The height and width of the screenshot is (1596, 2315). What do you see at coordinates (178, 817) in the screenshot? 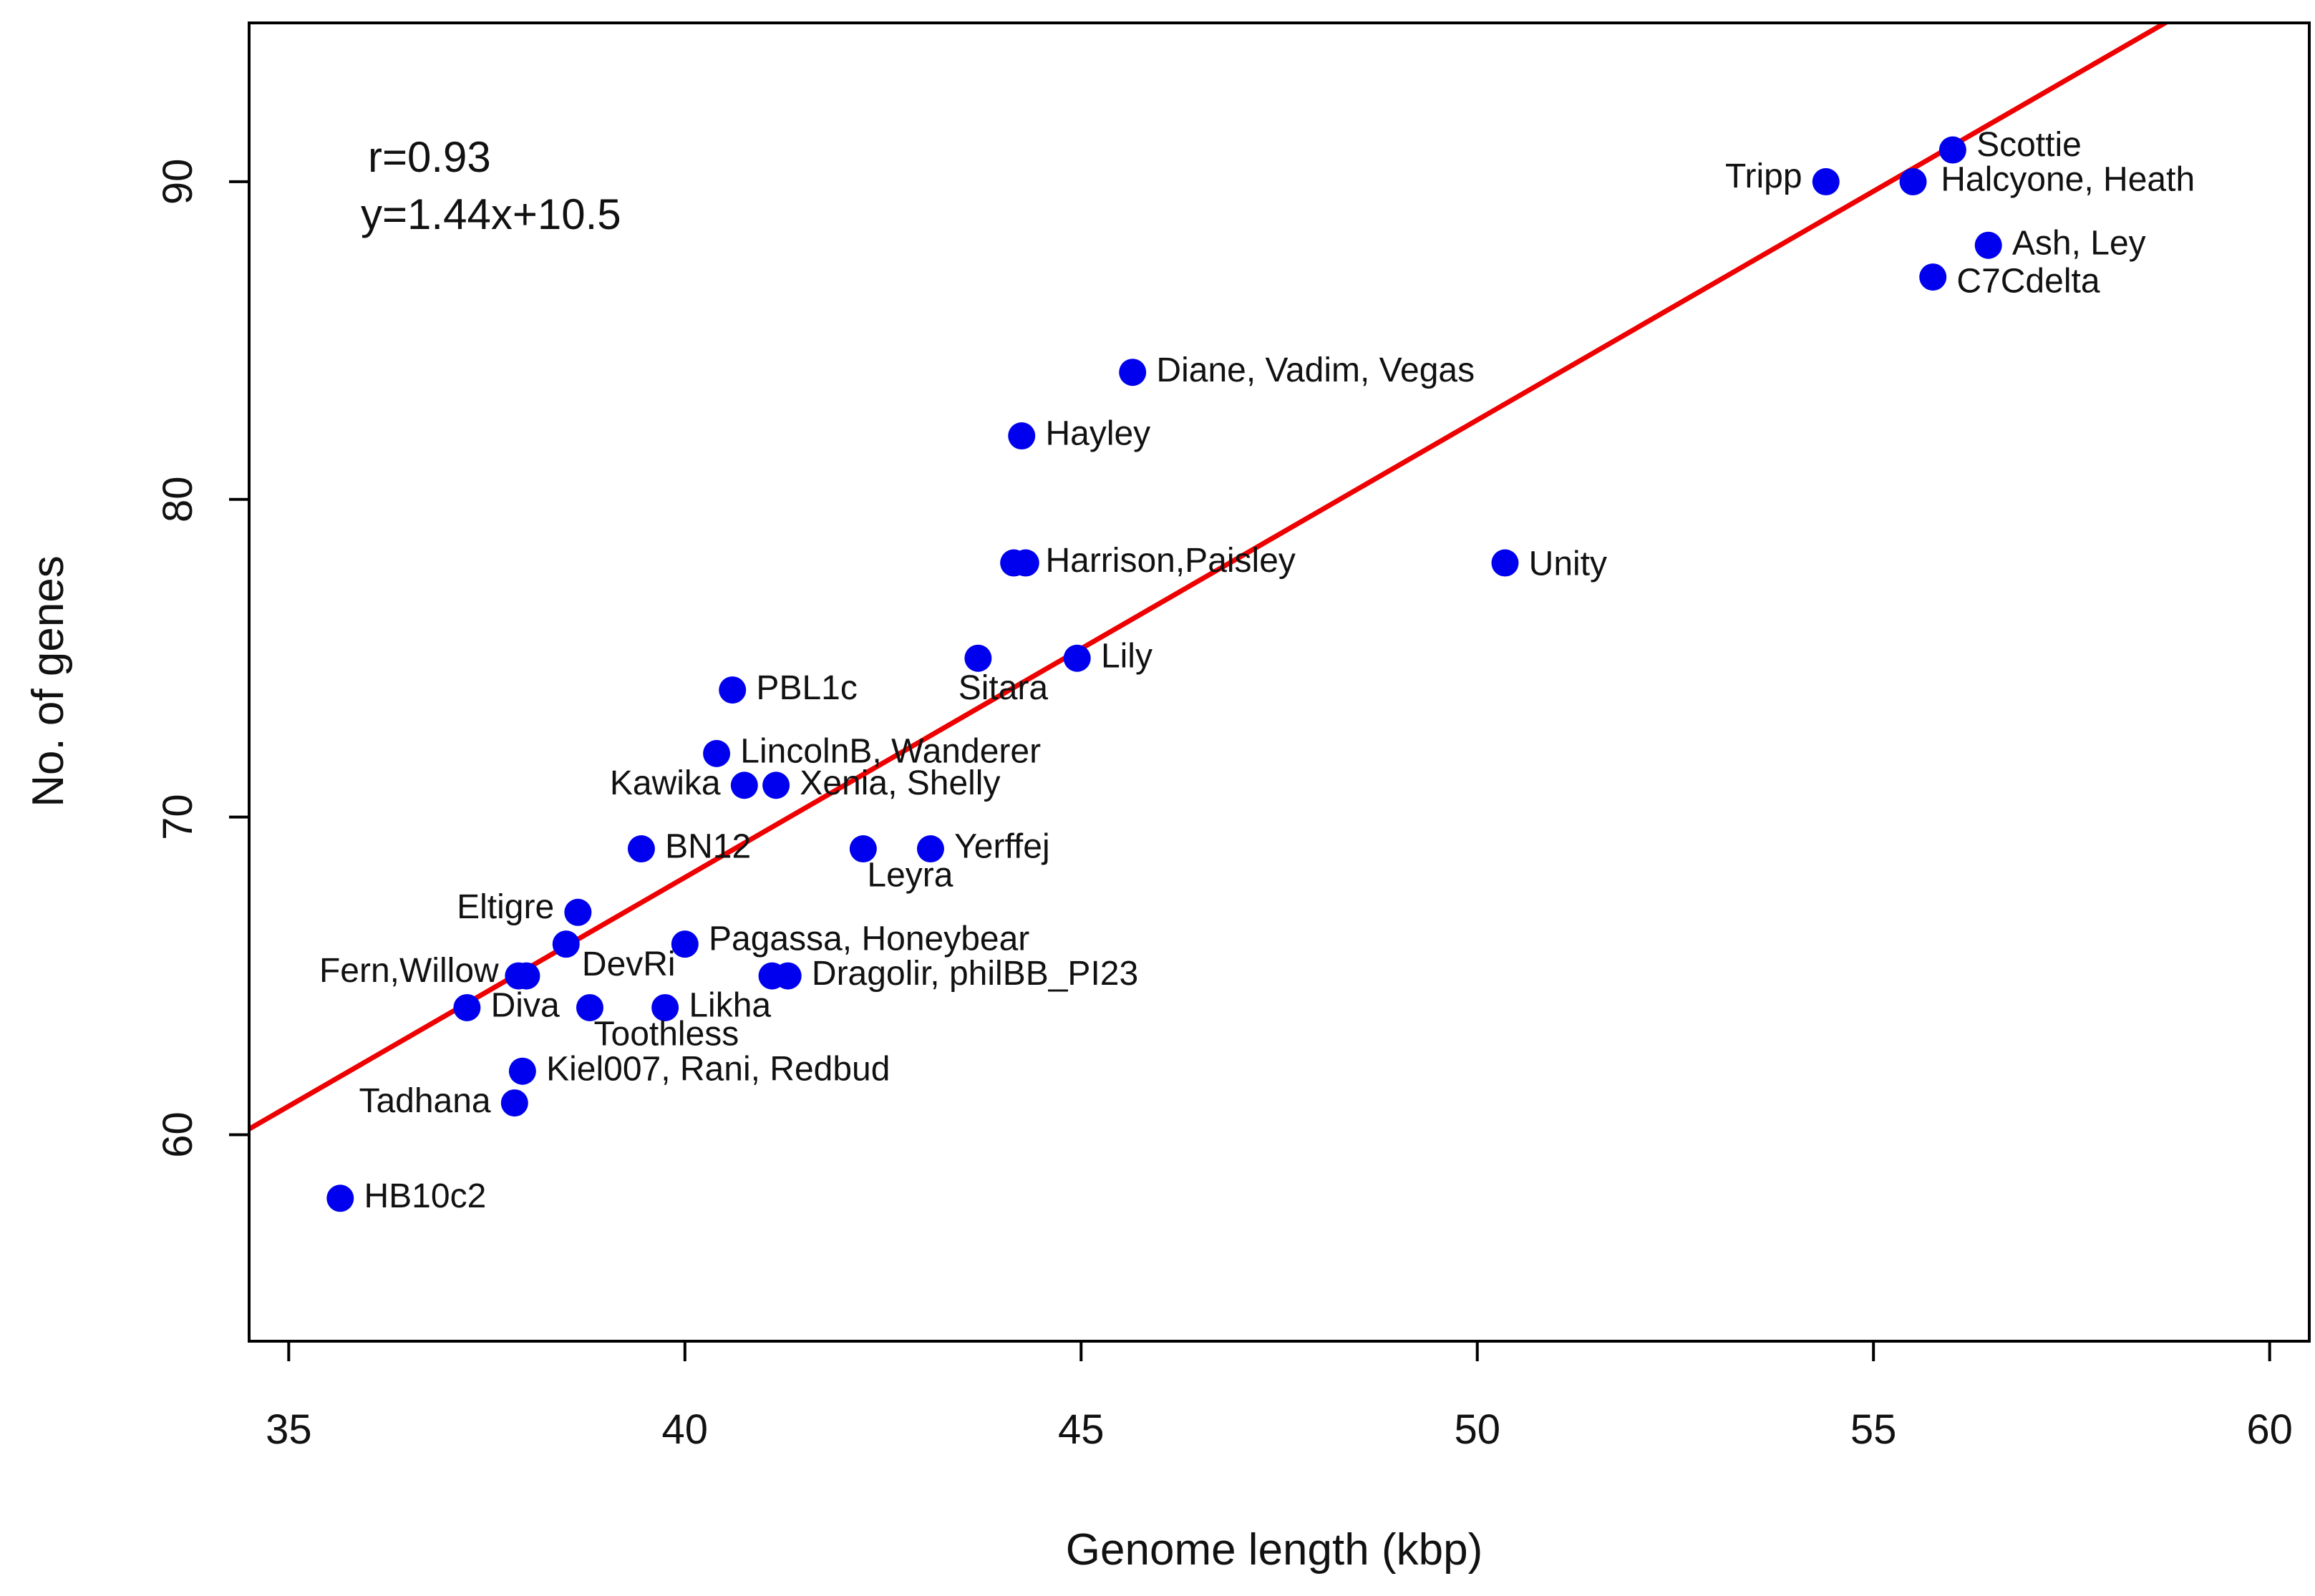
I see `y-tick-label: 70` at bounding box center [178, 817].